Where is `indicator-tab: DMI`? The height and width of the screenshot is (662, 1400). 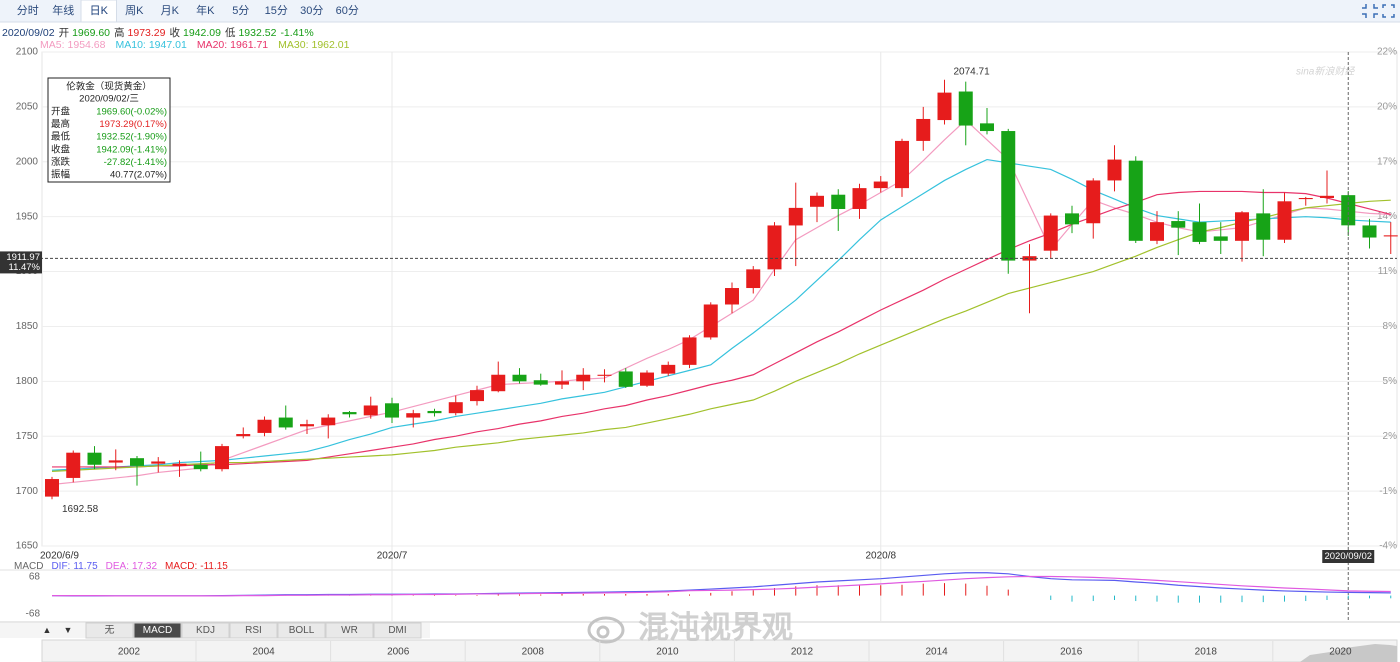
indicator-tab: DMI is located at coordinates (397, 630).